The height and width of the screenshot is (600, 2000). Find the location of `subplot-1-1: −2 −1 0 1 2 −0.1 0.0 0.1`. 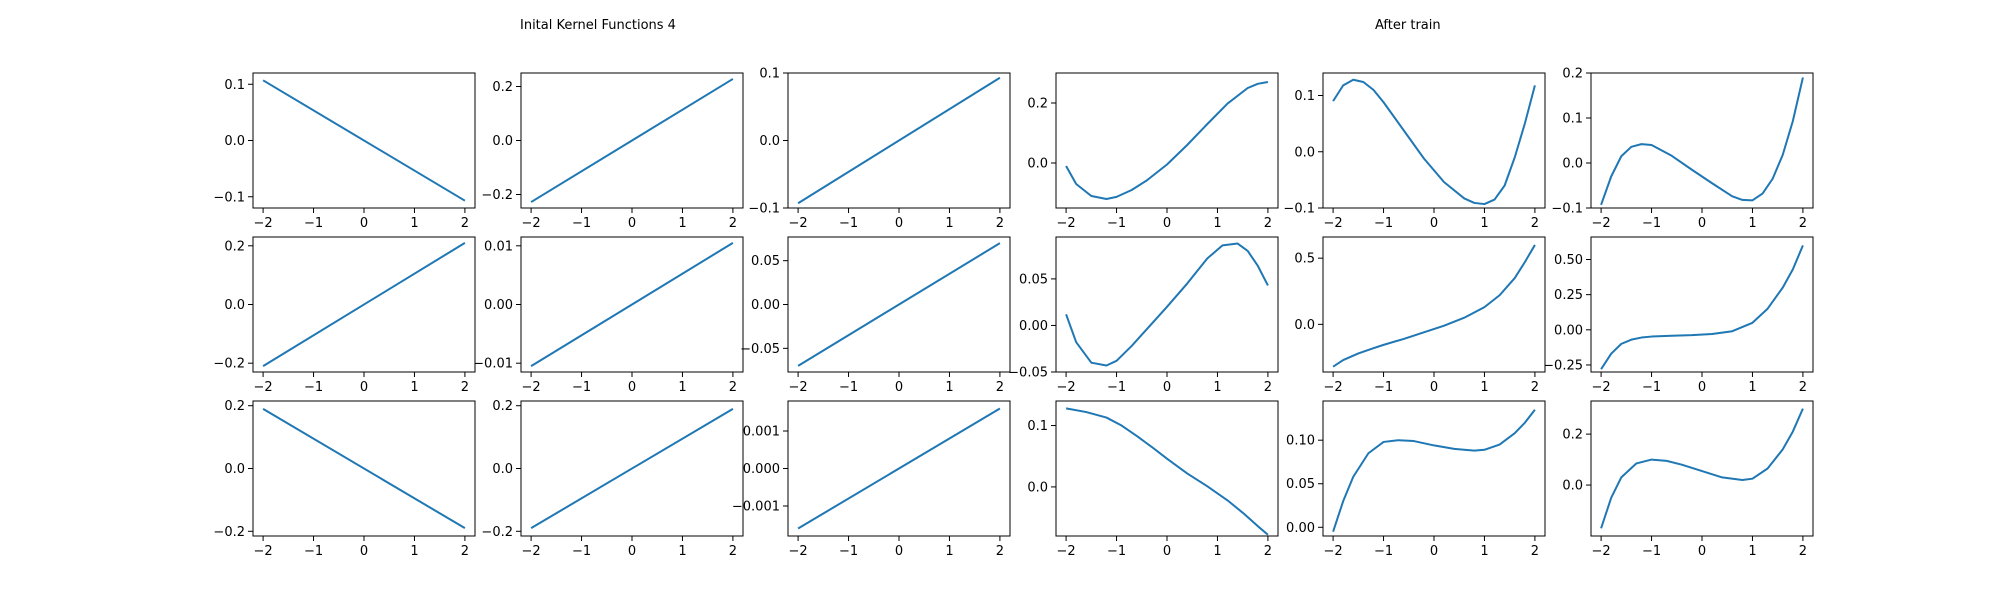

subplot-1-1: −2 −1 0 1 2 −0.1 0.0 0.1 is located at coordinates (344, 151).